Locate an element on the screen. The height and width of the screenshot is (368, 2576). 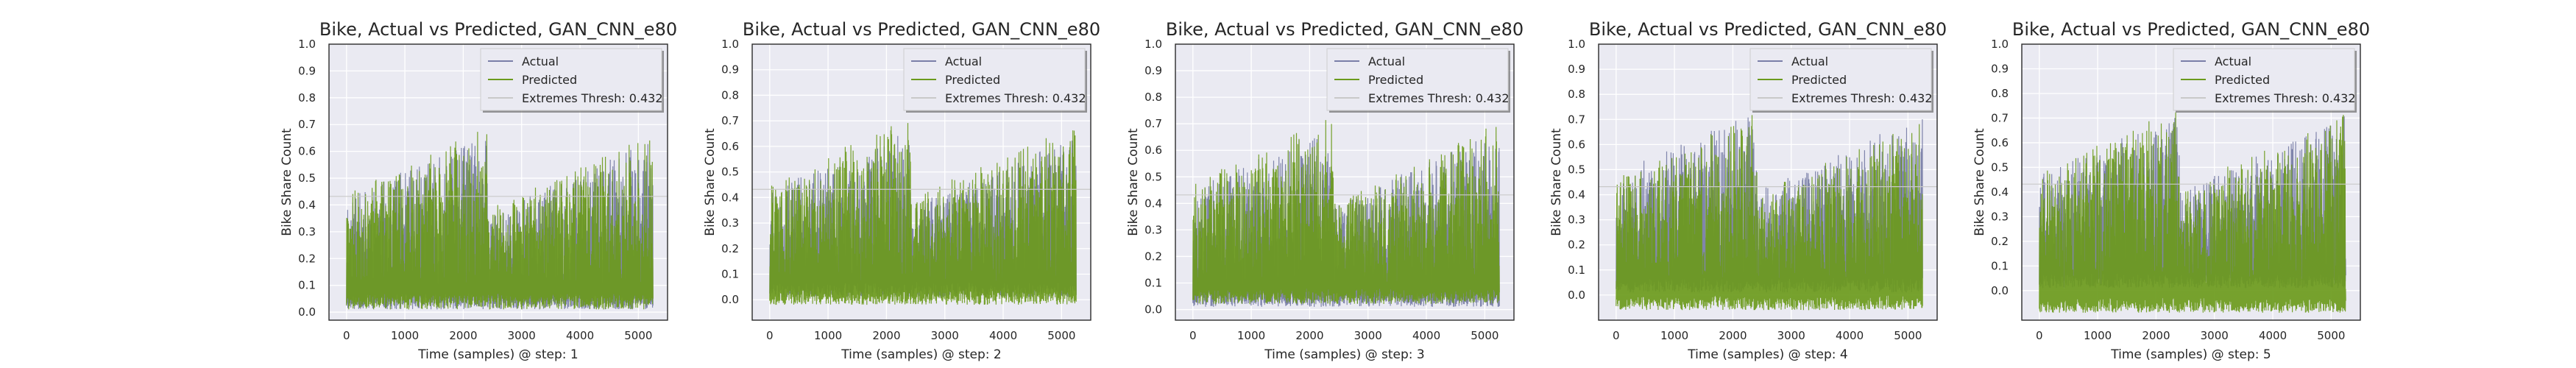
x-axis-label: Time (samples) @ step: 2 is located at coordinates (921, 354).